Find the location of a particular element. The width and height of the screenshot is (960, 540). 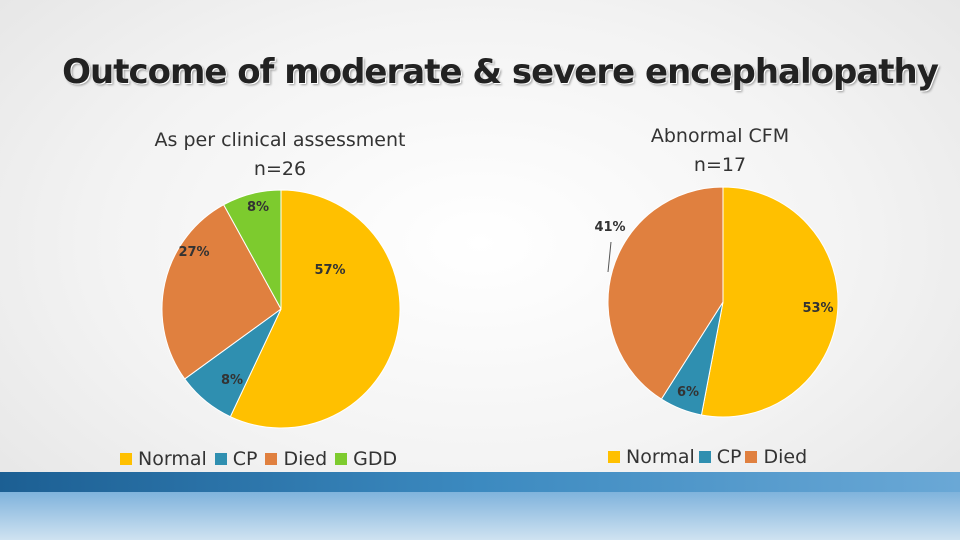

right-pie-chart is located at coordinates (723, 302).